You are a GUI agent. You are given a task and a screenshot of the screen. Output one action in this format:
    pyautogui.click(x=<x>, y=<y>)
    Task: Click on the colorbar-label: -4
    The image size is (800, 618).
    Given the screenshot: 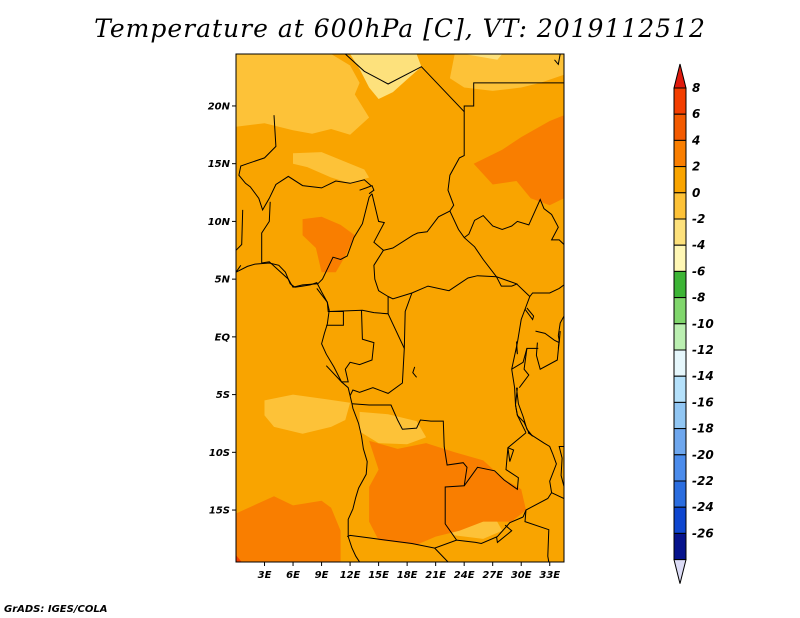 What is the action you would take?
    pyautogui.click(x=698, y=245)
    